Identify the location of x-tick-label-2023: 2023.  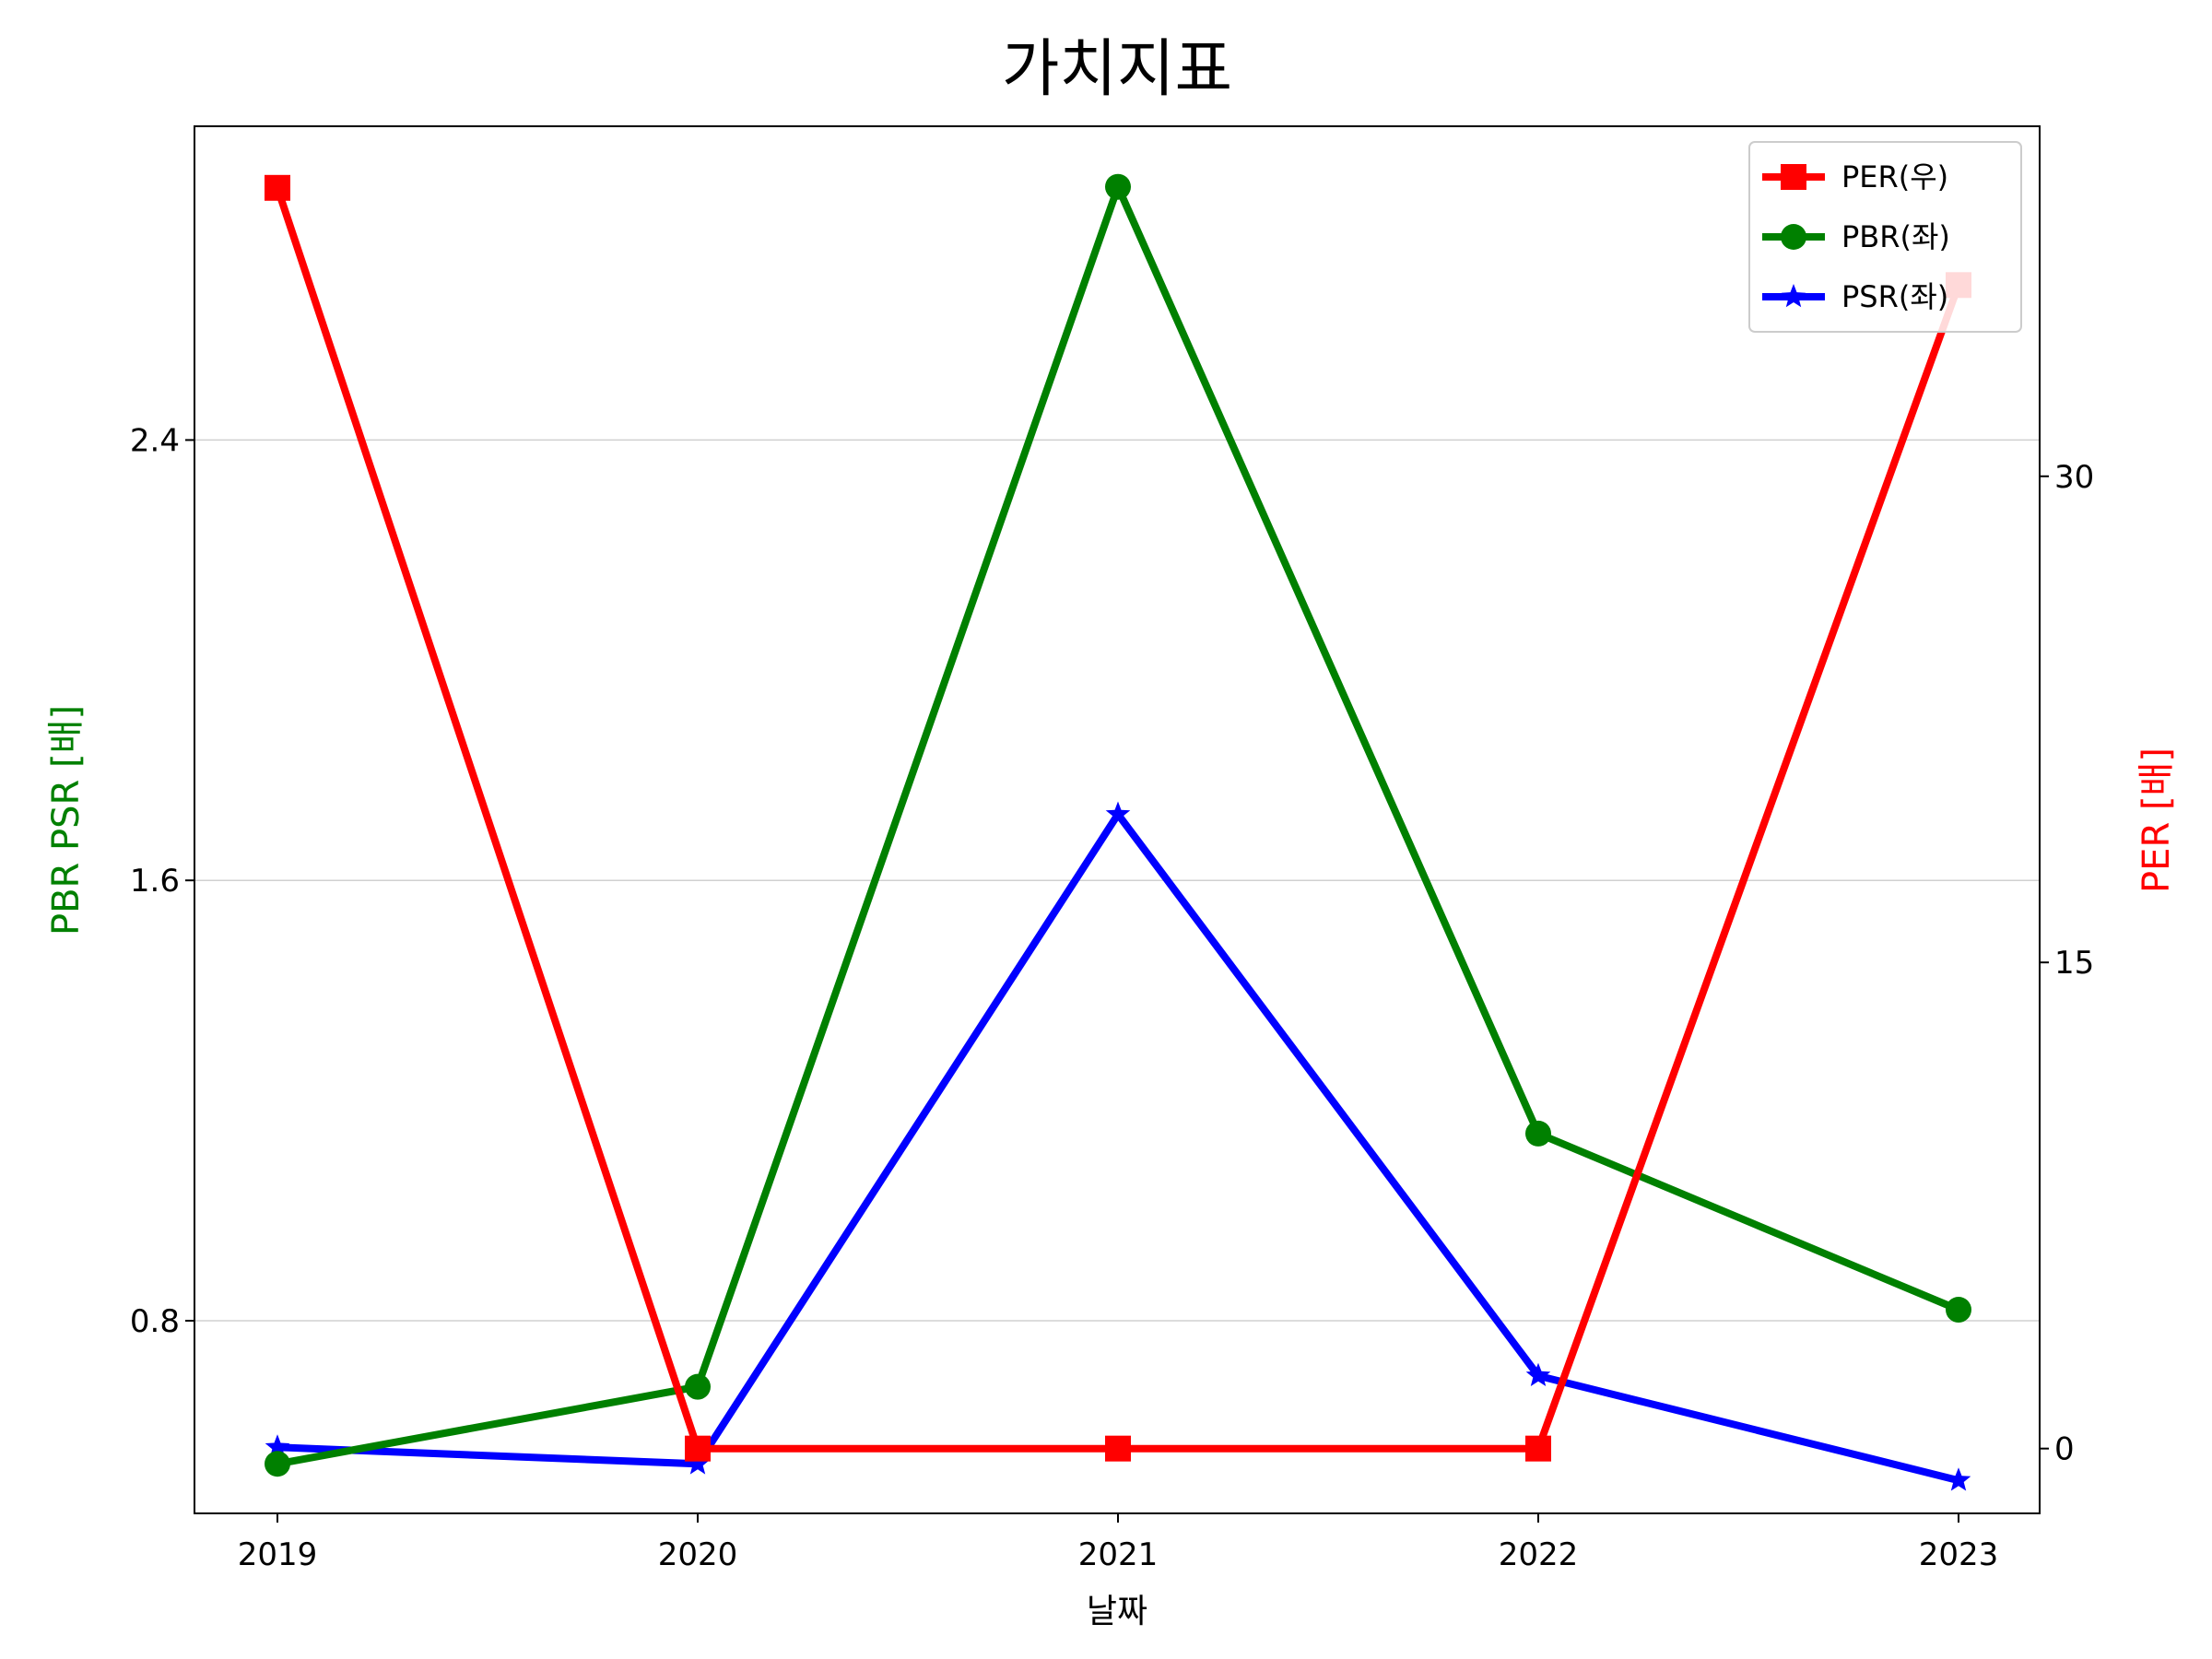
(1959, 1554).